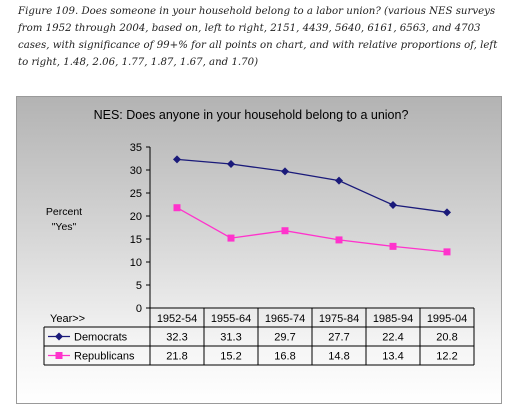  What do you see at coordinates (284, 357) in the screenshot?
I see `data-label-republicans: 16.8` at bounding box center [284, 357].